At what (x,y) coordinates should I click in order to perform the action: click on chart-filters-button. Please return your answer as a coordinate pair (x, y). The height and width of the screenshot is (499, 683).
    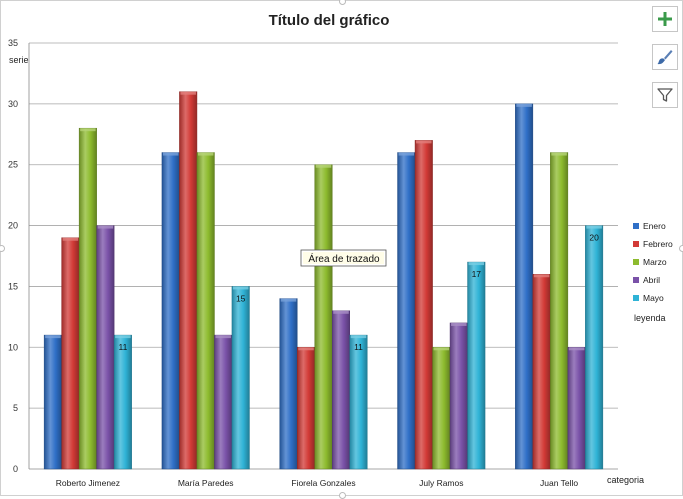
    Looking at the image, I should click on (665, 95).